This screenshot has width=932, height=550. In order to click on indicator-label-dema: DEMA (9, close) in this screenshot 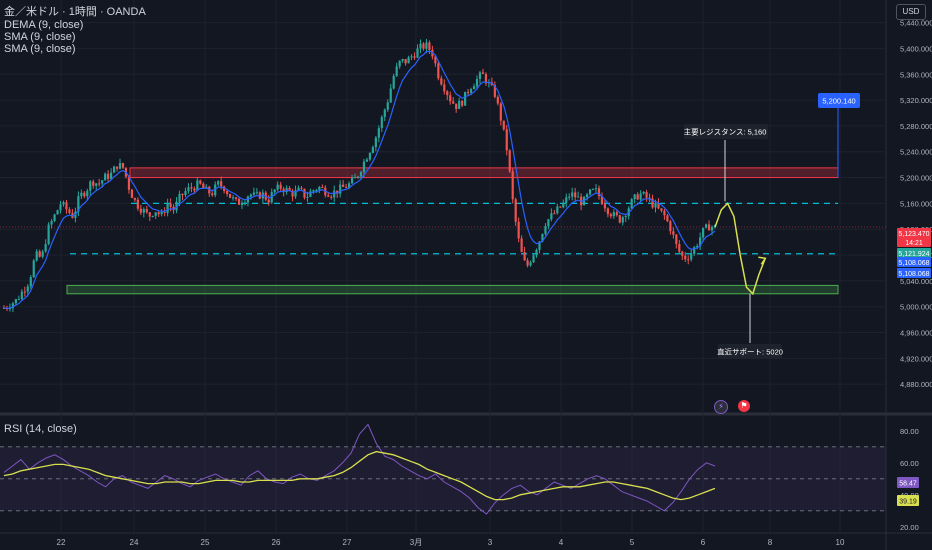, I will do `click(44, 25)`.